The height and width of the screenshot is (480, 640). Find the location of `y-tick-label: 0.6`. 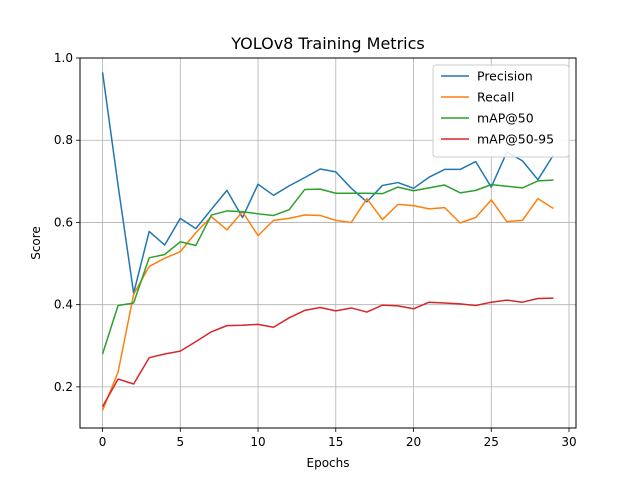

y-tick-label: 0.6 is located at coordinates (63, 222).